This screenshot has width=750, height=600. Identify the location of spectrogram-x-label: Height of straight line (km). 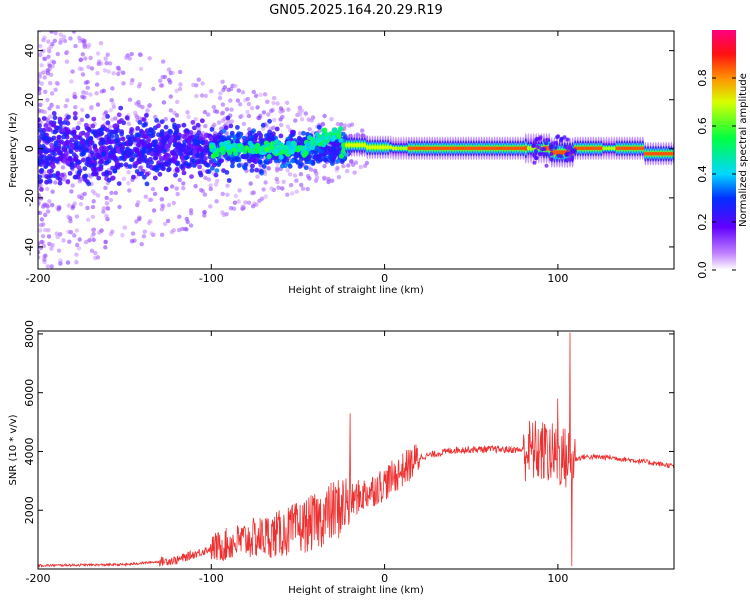
(356, 290).